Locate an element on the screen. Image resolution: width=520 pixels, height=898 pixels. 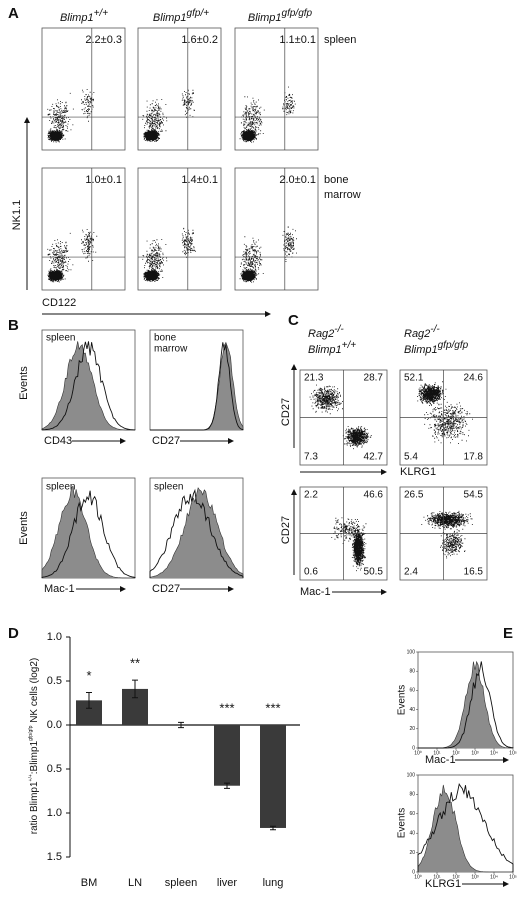
row-label: spleen is located at coordinates (340, 40).